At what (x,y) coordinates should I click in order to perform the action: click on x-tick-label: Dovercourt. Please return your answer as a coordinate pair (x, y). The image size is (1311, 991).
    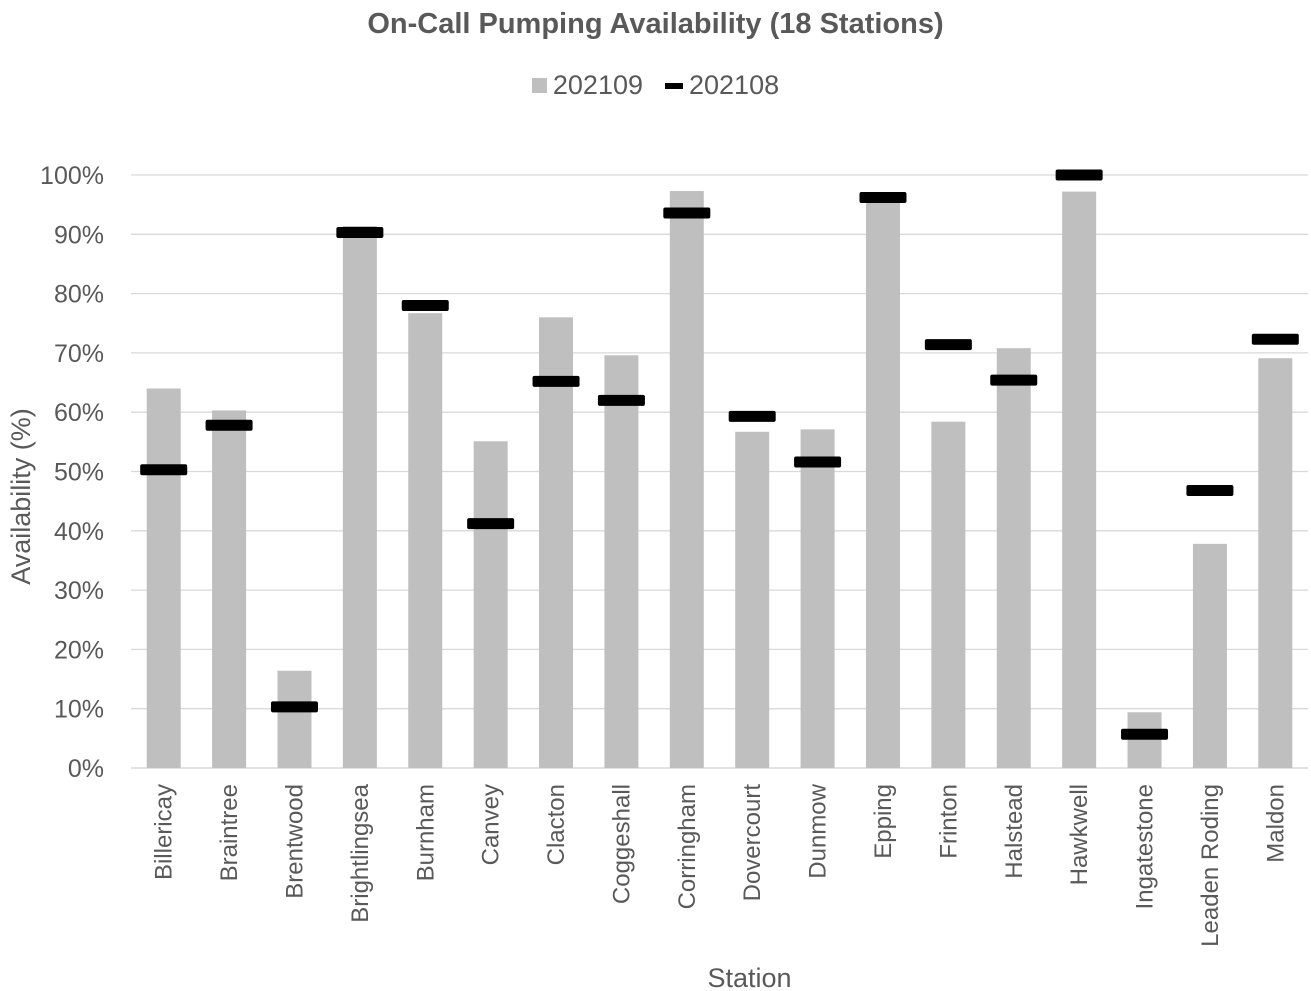
    Looking at the image, I should click on (752, 843).